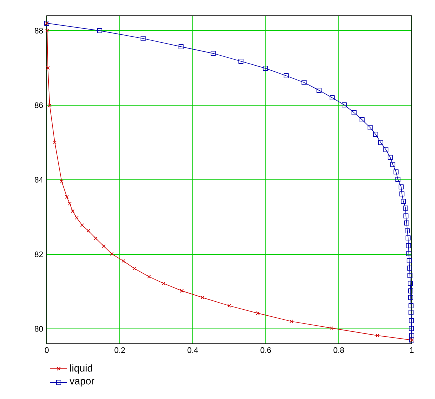  I want to click on legend-label: liquid, so click(81, 369).